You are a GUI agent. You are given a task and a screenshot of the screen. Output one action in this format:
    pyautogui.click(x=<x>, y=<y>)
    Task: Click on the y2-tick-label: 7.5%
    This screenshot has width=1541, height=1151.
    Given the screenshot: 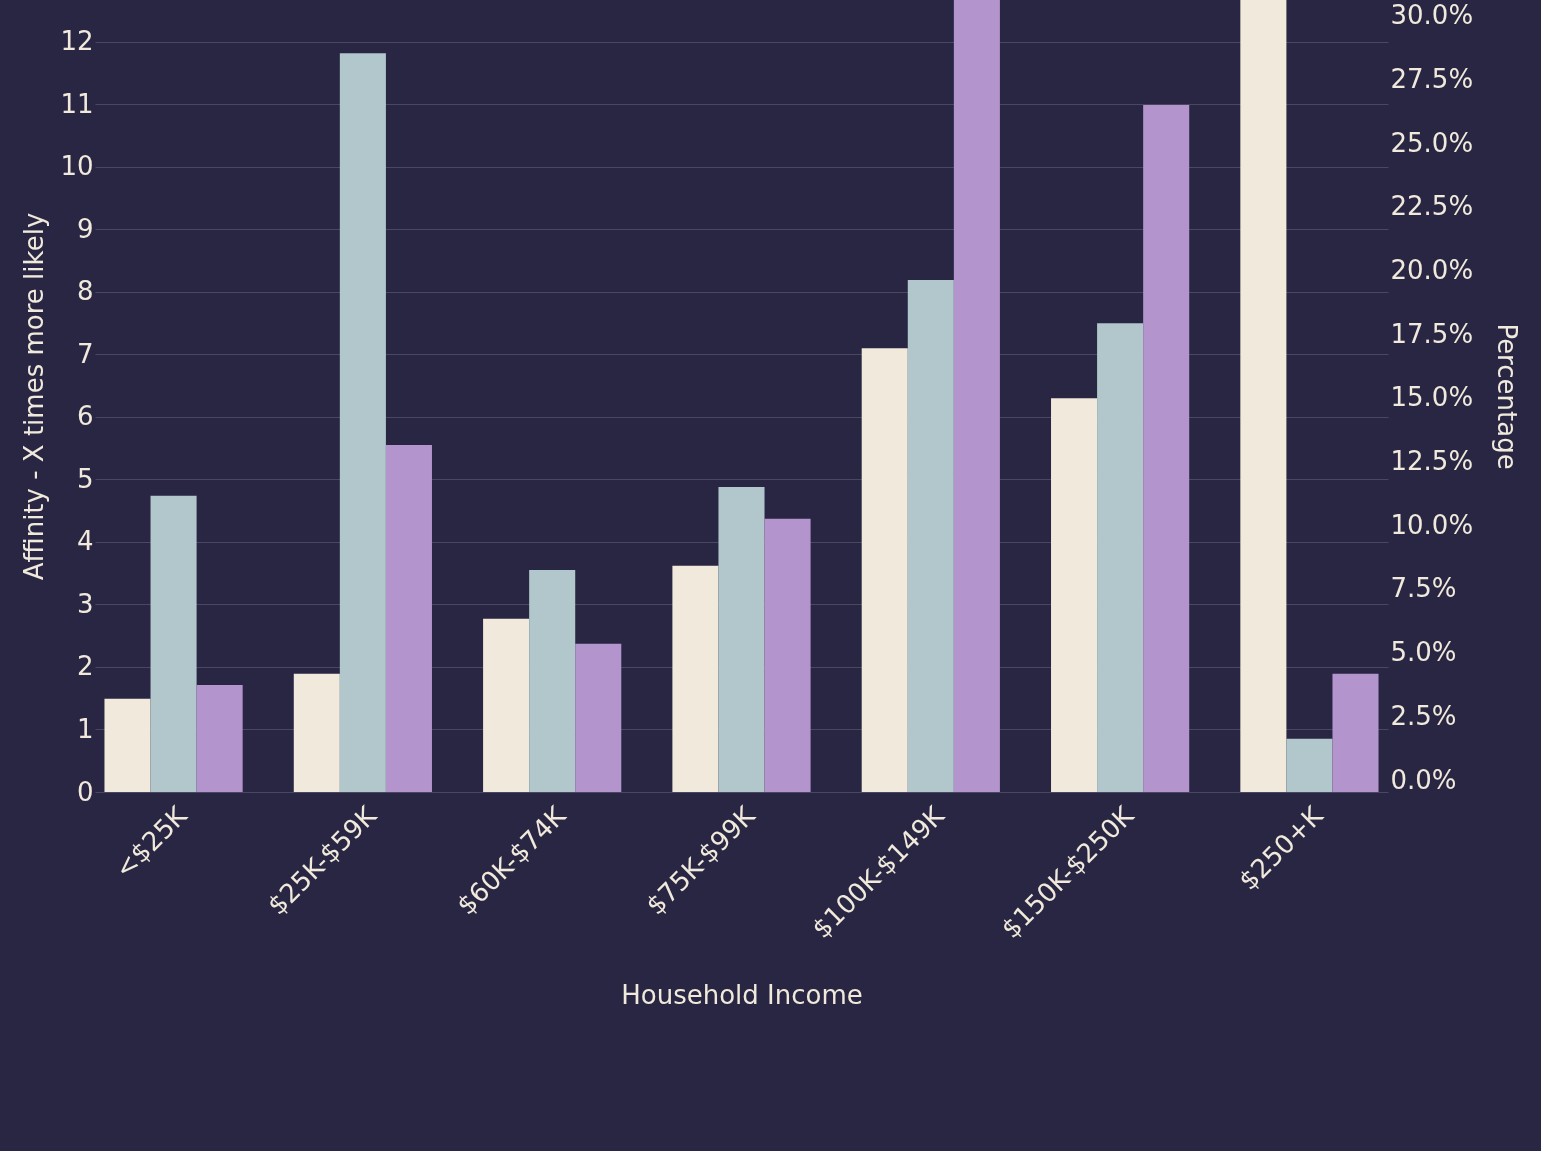 What is the action you would take?
    pyautogui.click(x=1423, y=588)
    